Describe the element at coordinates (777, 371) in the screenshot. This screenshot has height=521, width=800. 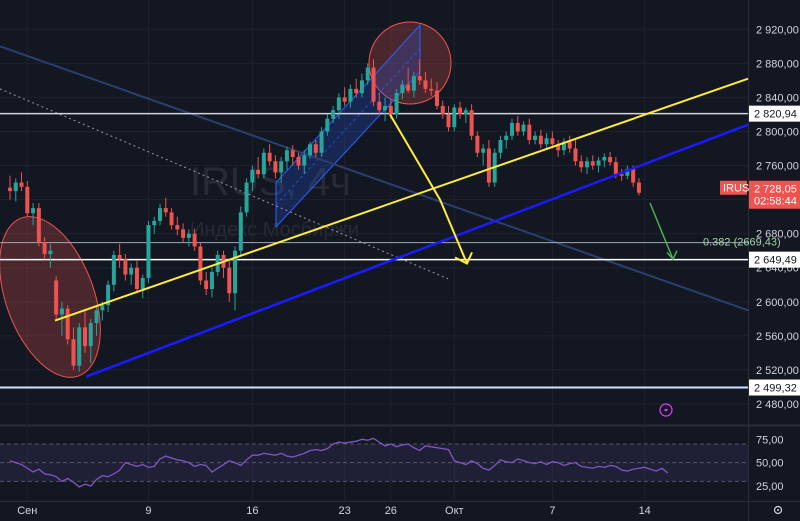
I see `price-tick-label: 2 520,00` at that location.